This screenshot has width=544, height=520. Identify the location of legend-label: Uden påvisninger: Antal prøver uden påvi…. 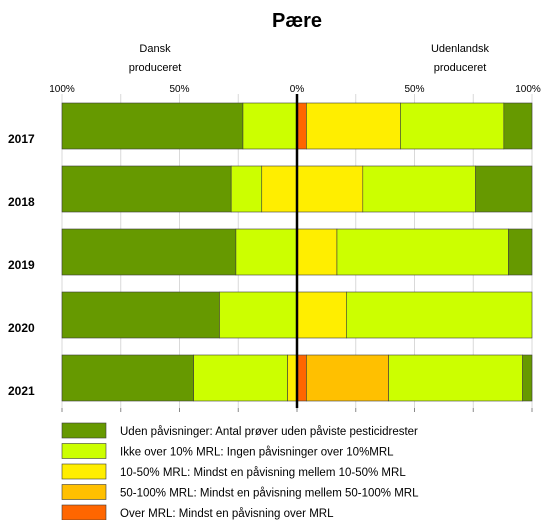
(269, 432).